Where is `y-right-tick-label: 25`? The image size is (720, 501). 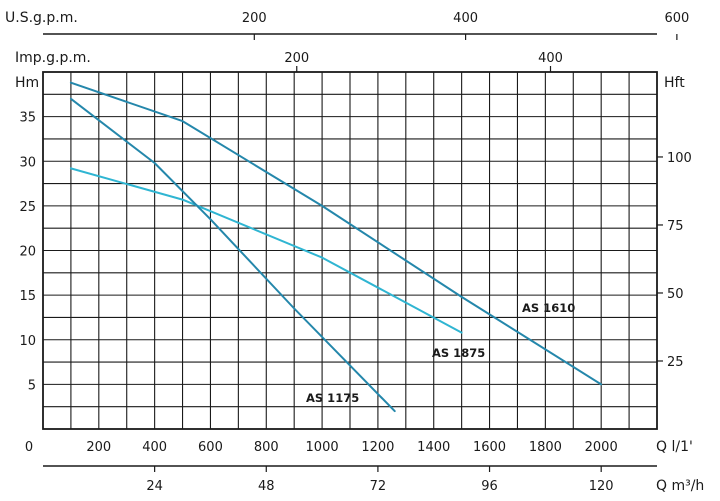 y-right-tick-label: 25 is located at coordinates (675, 362).